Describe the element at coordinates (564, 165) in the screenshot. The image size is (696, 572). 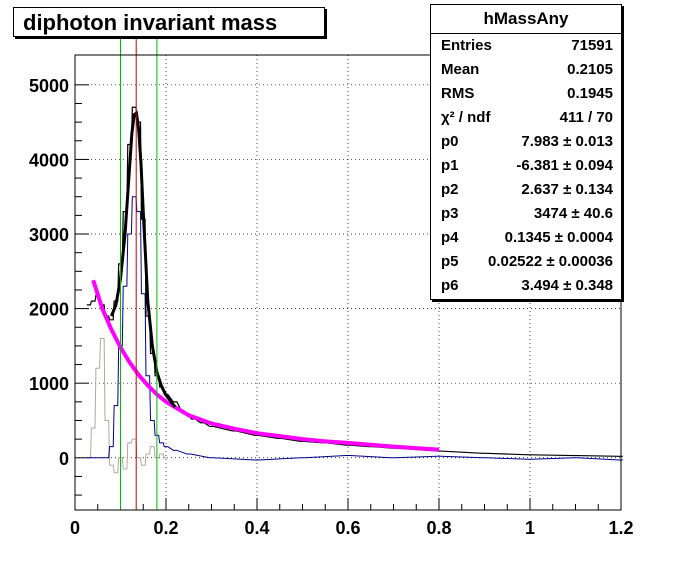
I see `stats-value: -6.381 ± 0.094` at that location.